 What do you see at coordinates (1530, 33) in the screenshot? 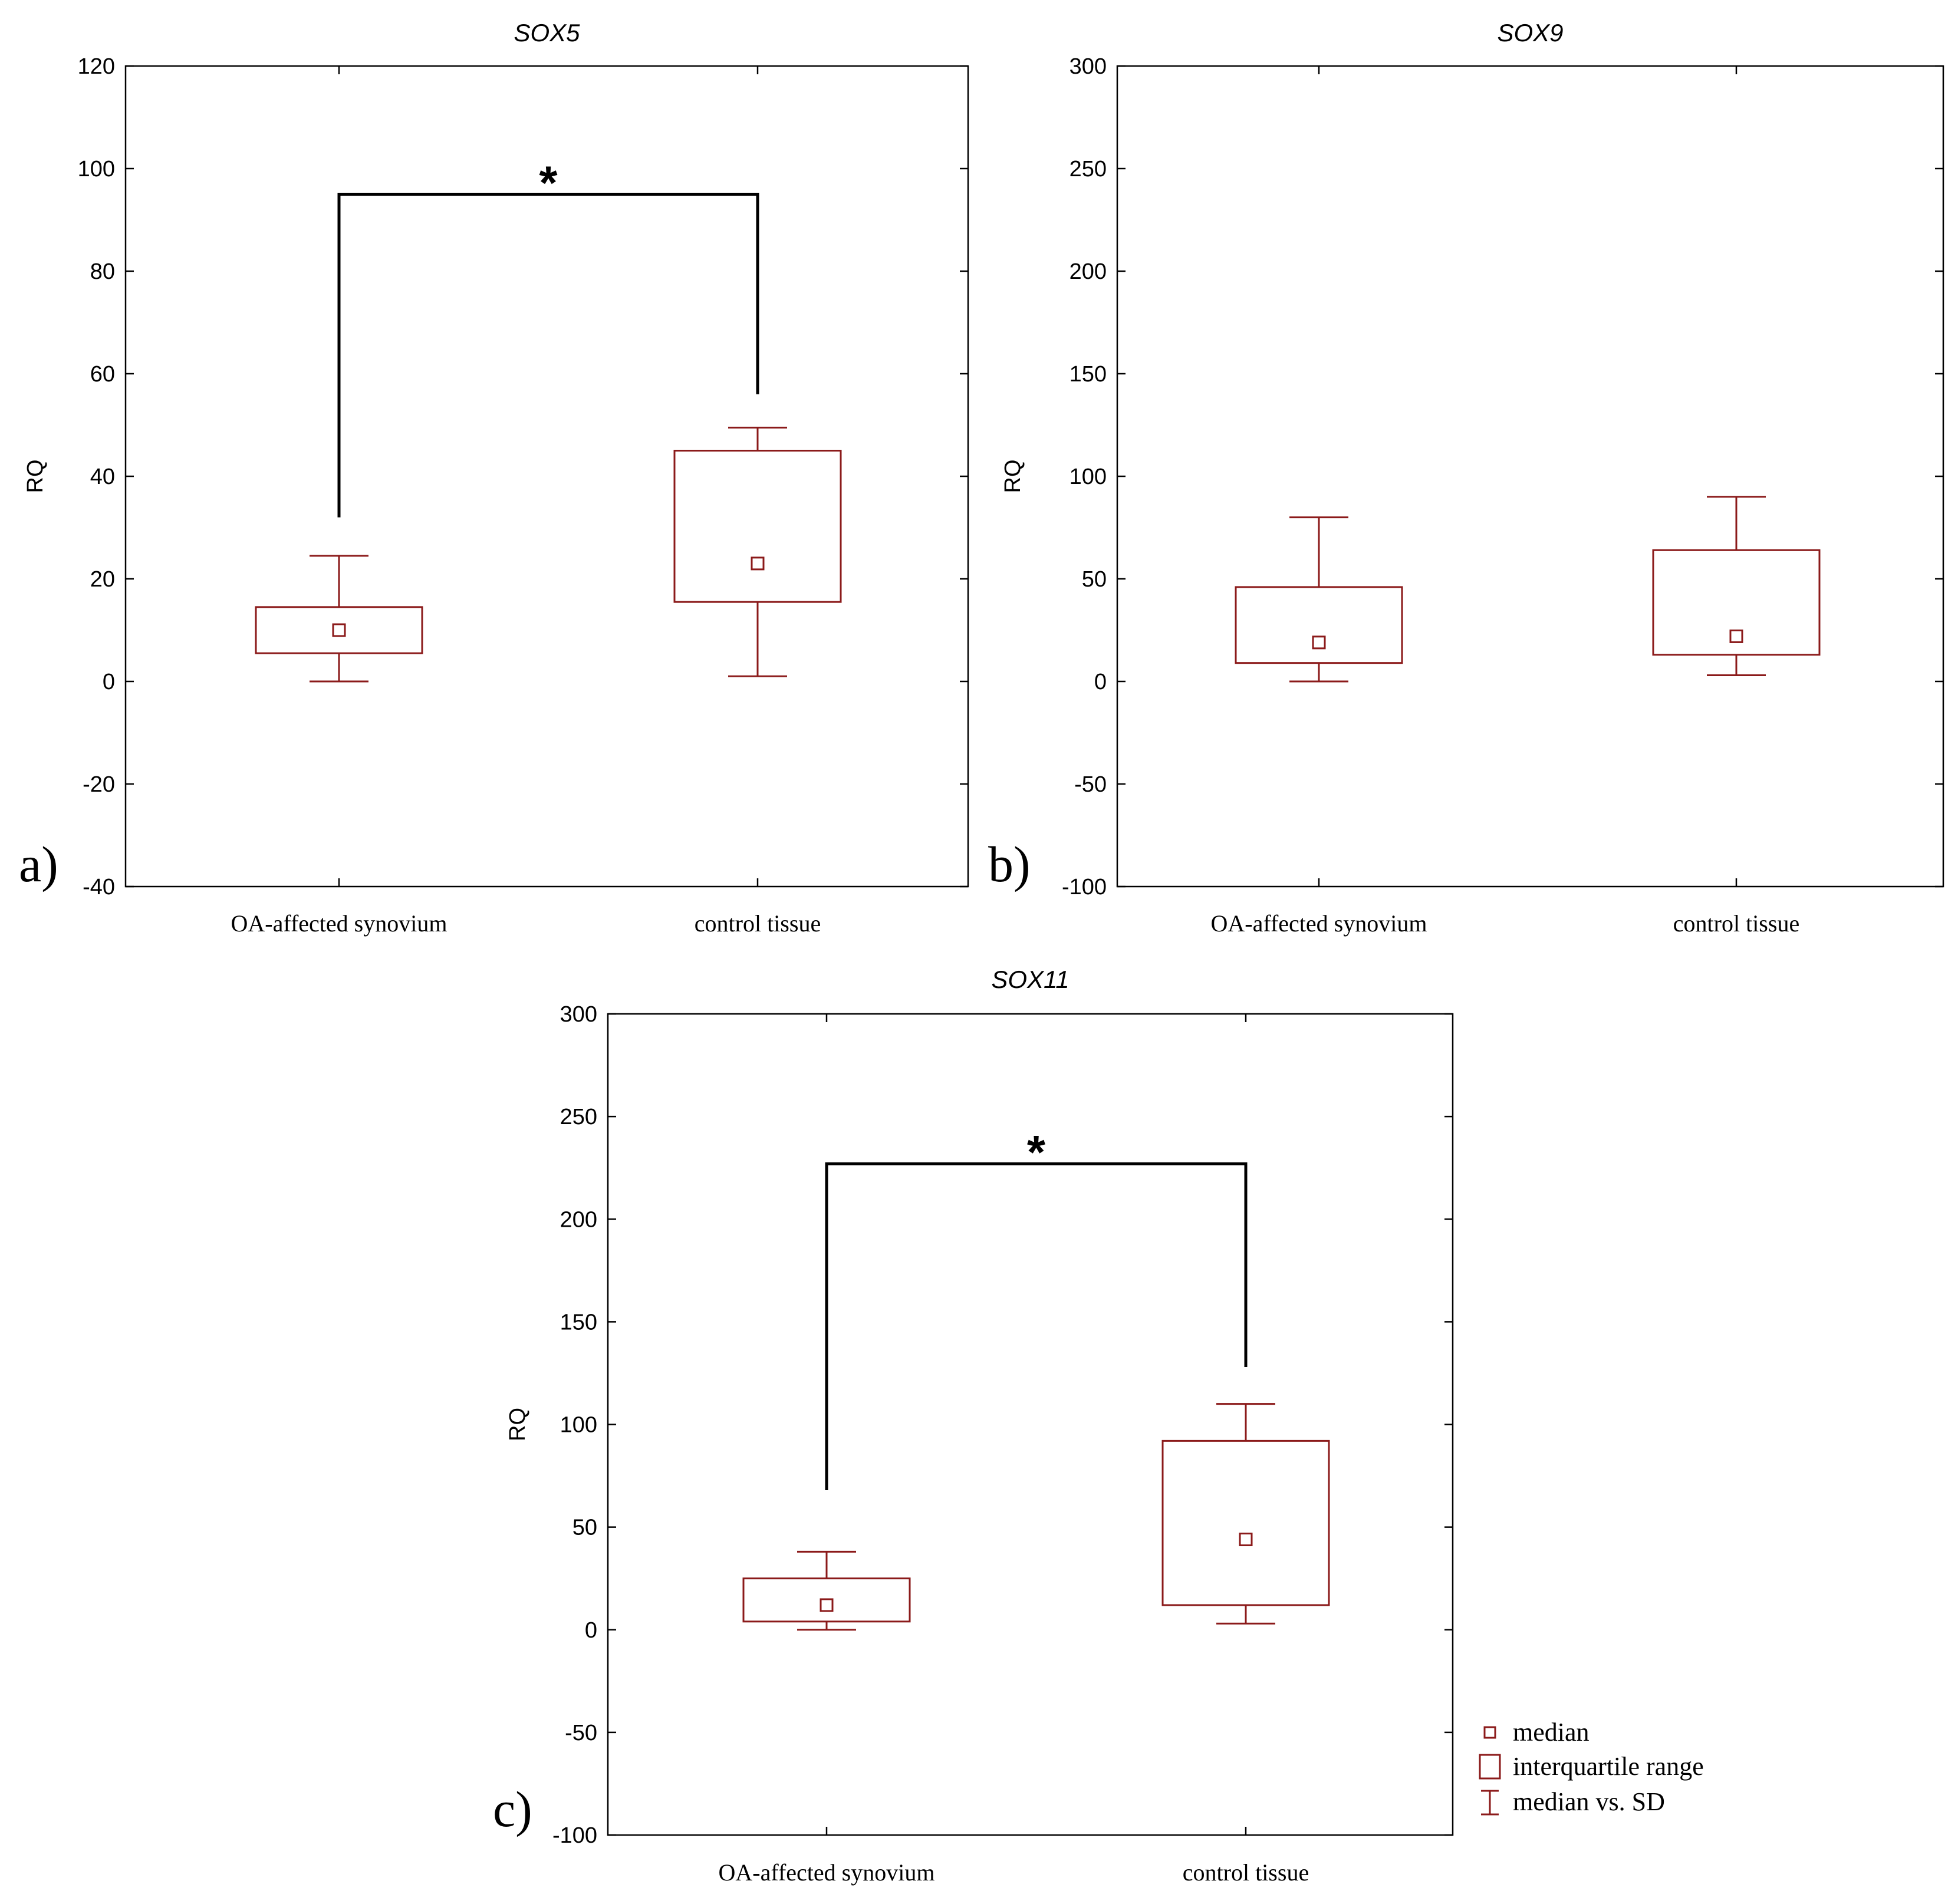
I see `chart-title: SOX9` at bounding box center [1530, 33].